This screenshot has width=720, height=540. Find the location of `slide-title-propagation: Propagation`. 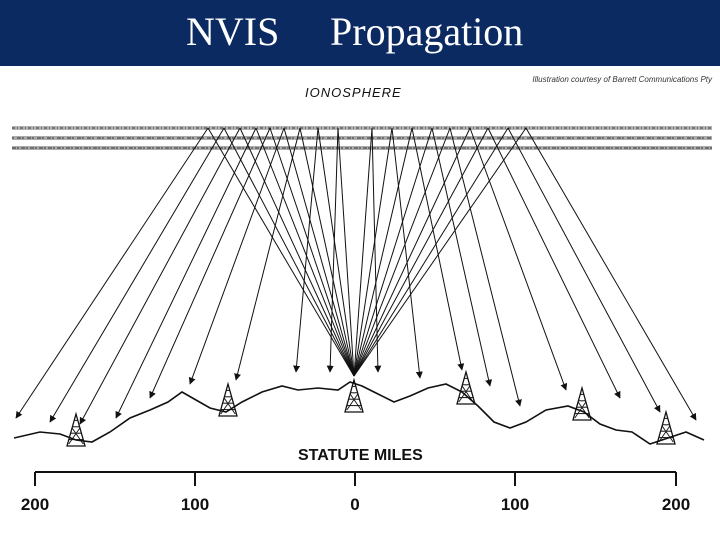

slide-title-propagation: Propagation is located at coordinates (427, 31).